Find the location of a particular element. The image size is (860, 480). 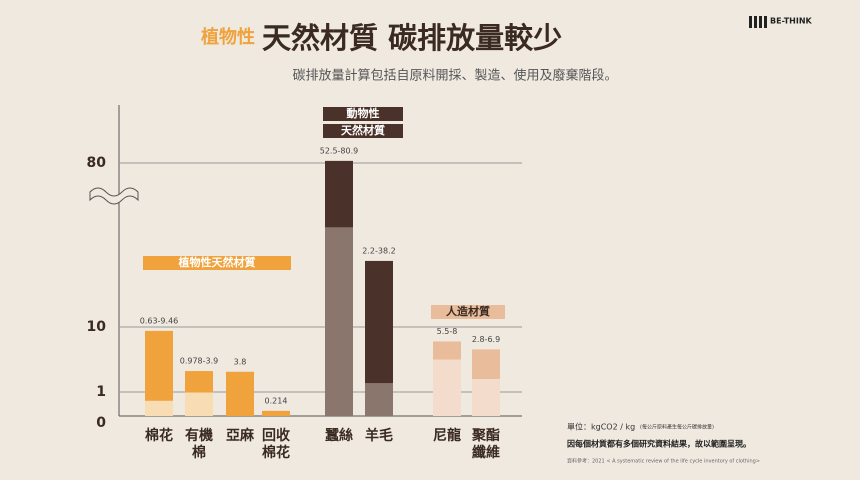

y-tick-label: 80 is located at coordinates (97, 163).